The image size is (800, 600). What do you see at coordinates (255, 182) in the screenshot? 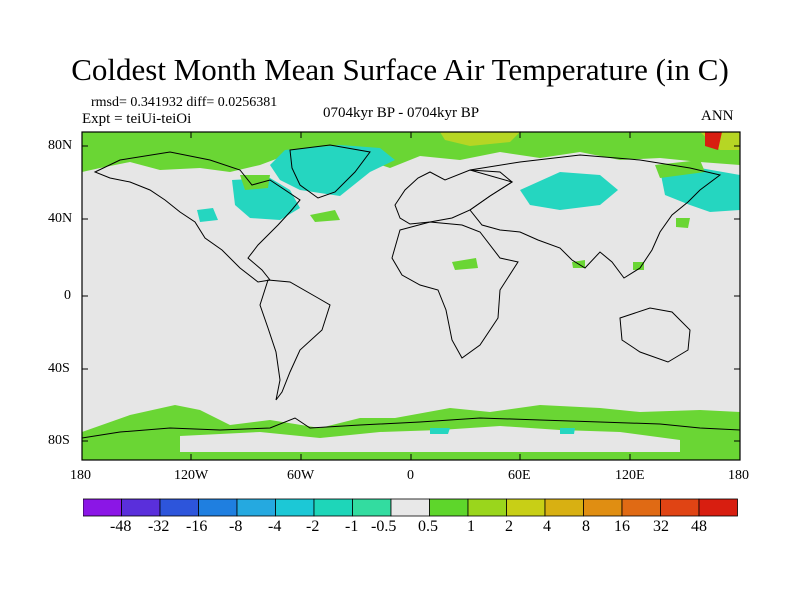
I see `canada-green-region` at bounding box center [255, 182].